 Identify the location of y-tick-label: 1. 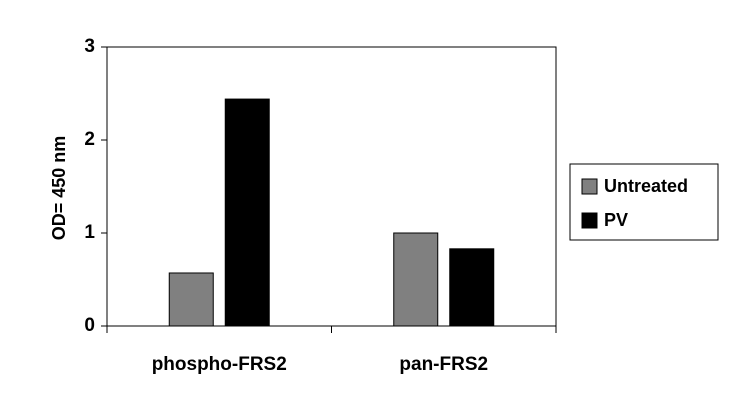
(89, 232).